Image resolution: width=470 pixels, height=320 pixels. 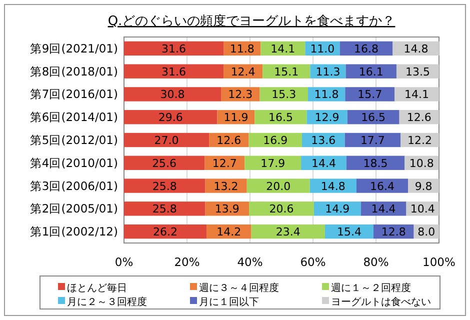 I want to click on data-label: 14.2, so click(x=229, y=232).